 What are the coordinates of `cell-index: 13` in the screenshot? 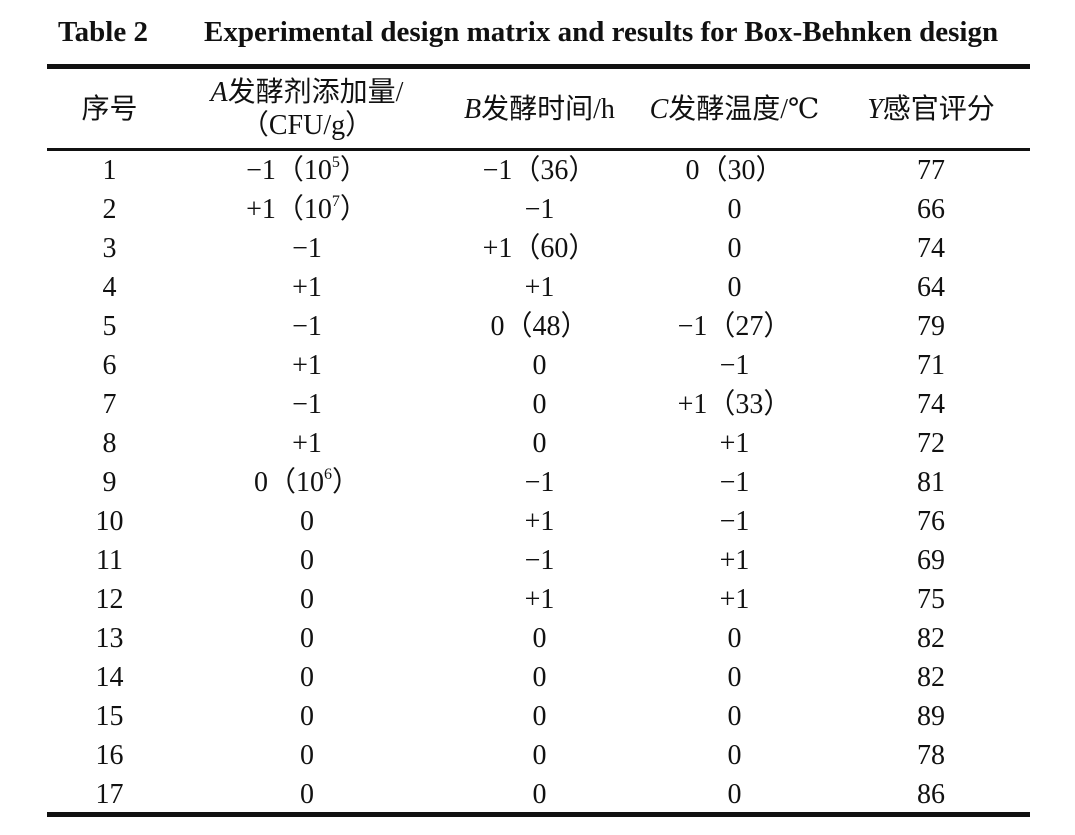 It's located at (109, 638).